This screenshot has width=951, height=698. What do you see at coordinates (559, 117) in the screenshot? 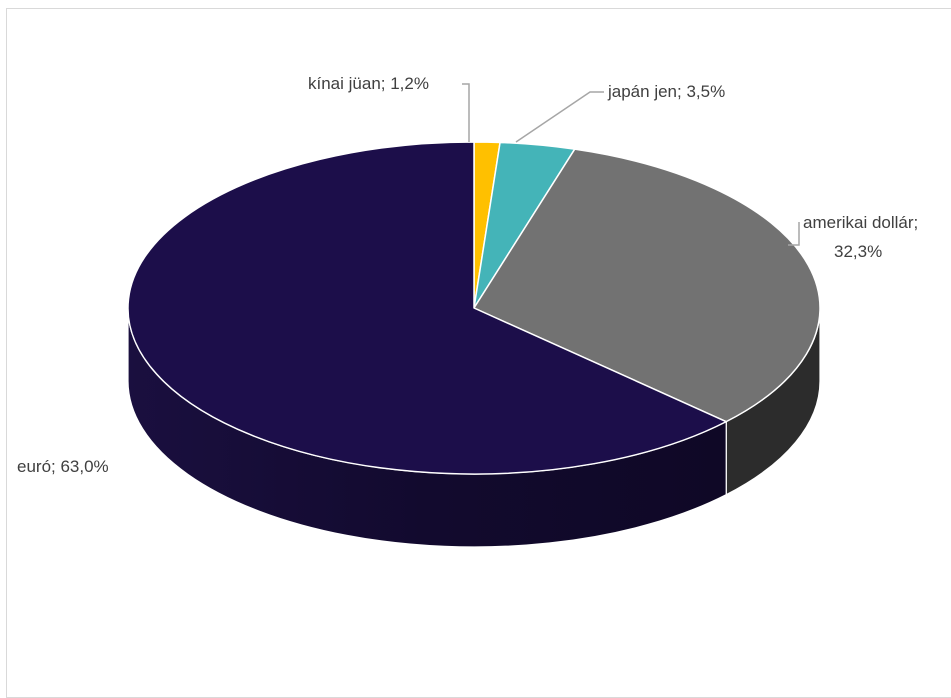
I see `leader-japan-jen` at bounding box center [559, 117].